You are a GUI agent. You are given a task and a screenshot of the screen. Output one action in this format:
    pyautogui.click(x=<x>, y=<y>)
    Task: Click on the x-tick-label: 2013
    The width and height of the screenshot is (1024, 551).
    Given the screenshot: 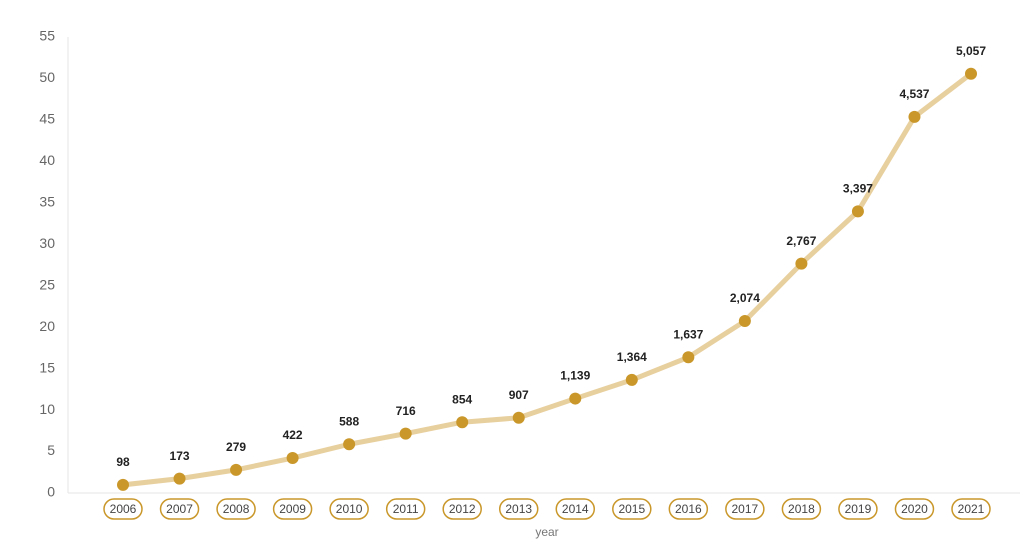 What is the action you would take?
    pyautogui.click(x=518, y=509)
    